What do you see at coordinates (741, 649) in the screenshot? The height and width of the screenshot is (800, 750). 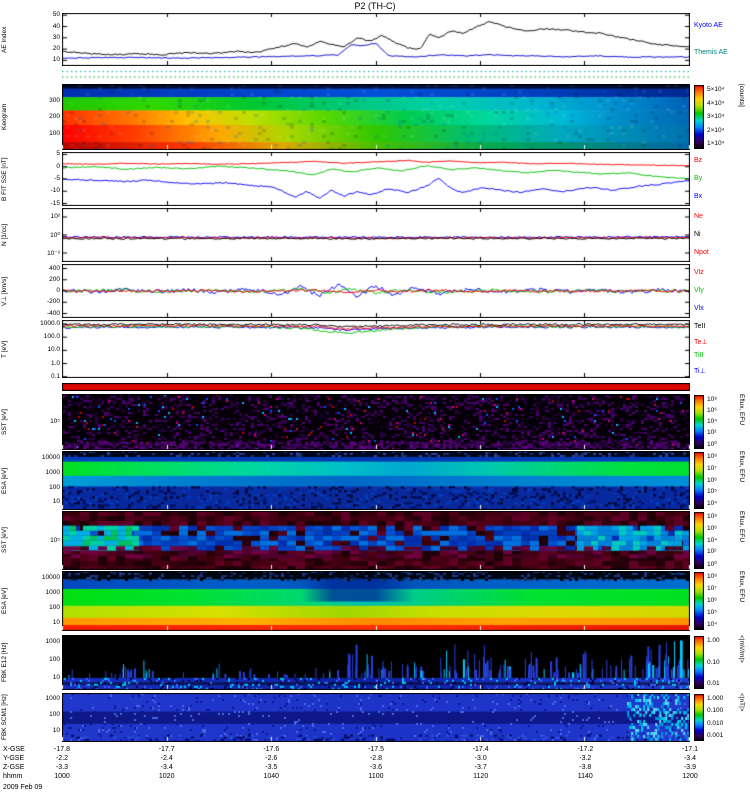 I see `colorbar-unit-fbk_e: <|mV/m|>` at bounding box center [741, 649].